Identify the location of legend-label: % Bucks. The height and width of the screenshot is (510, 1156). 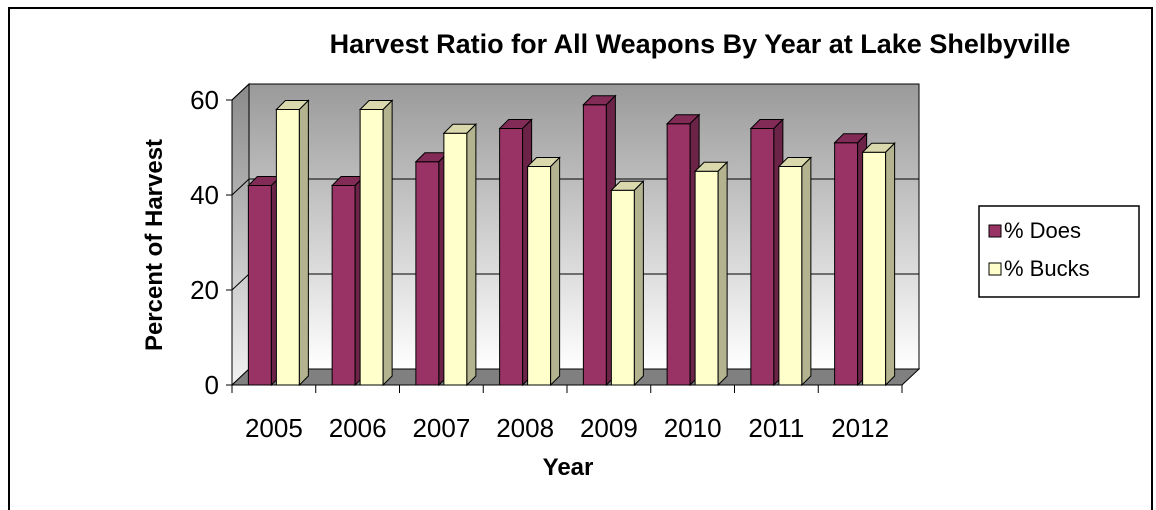
(1047, 268).